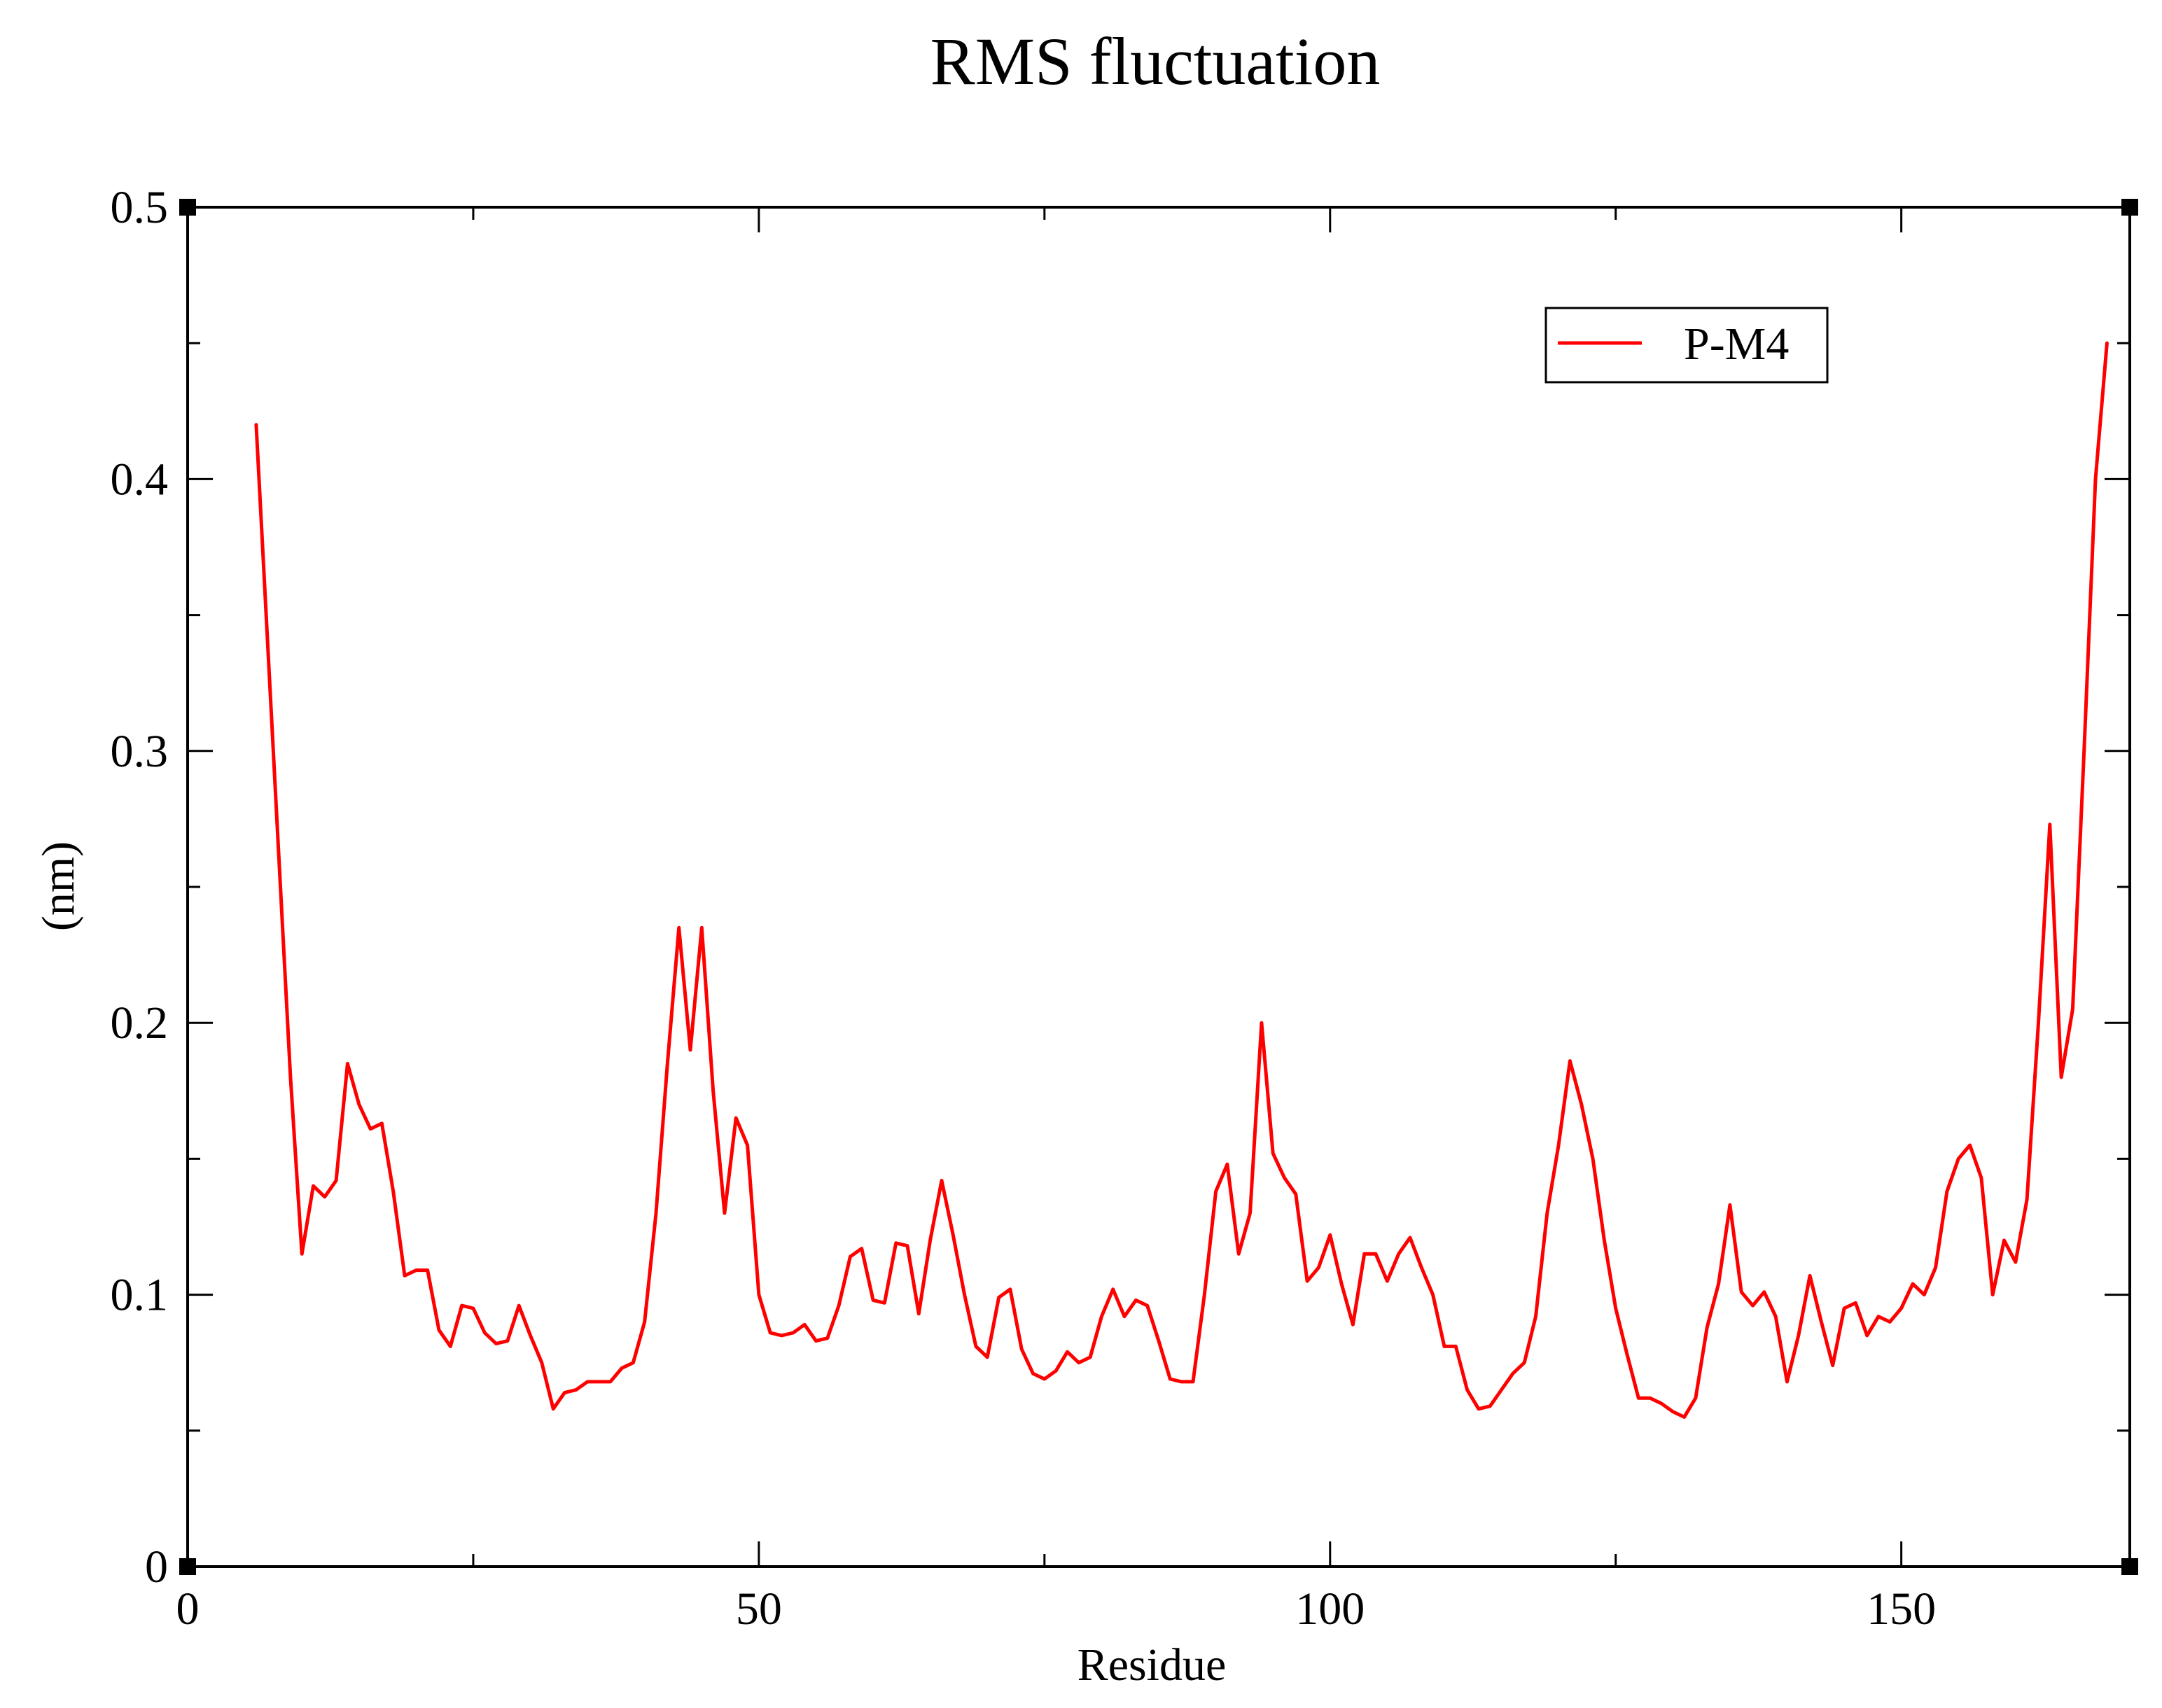 Image resolution: width=2162 pixels, height=1708 pixels. What do you see at coordinates (140, 1023) in the screenshot?
I see `y-tick-label: 0.2` at bounding box center [140, 1023].